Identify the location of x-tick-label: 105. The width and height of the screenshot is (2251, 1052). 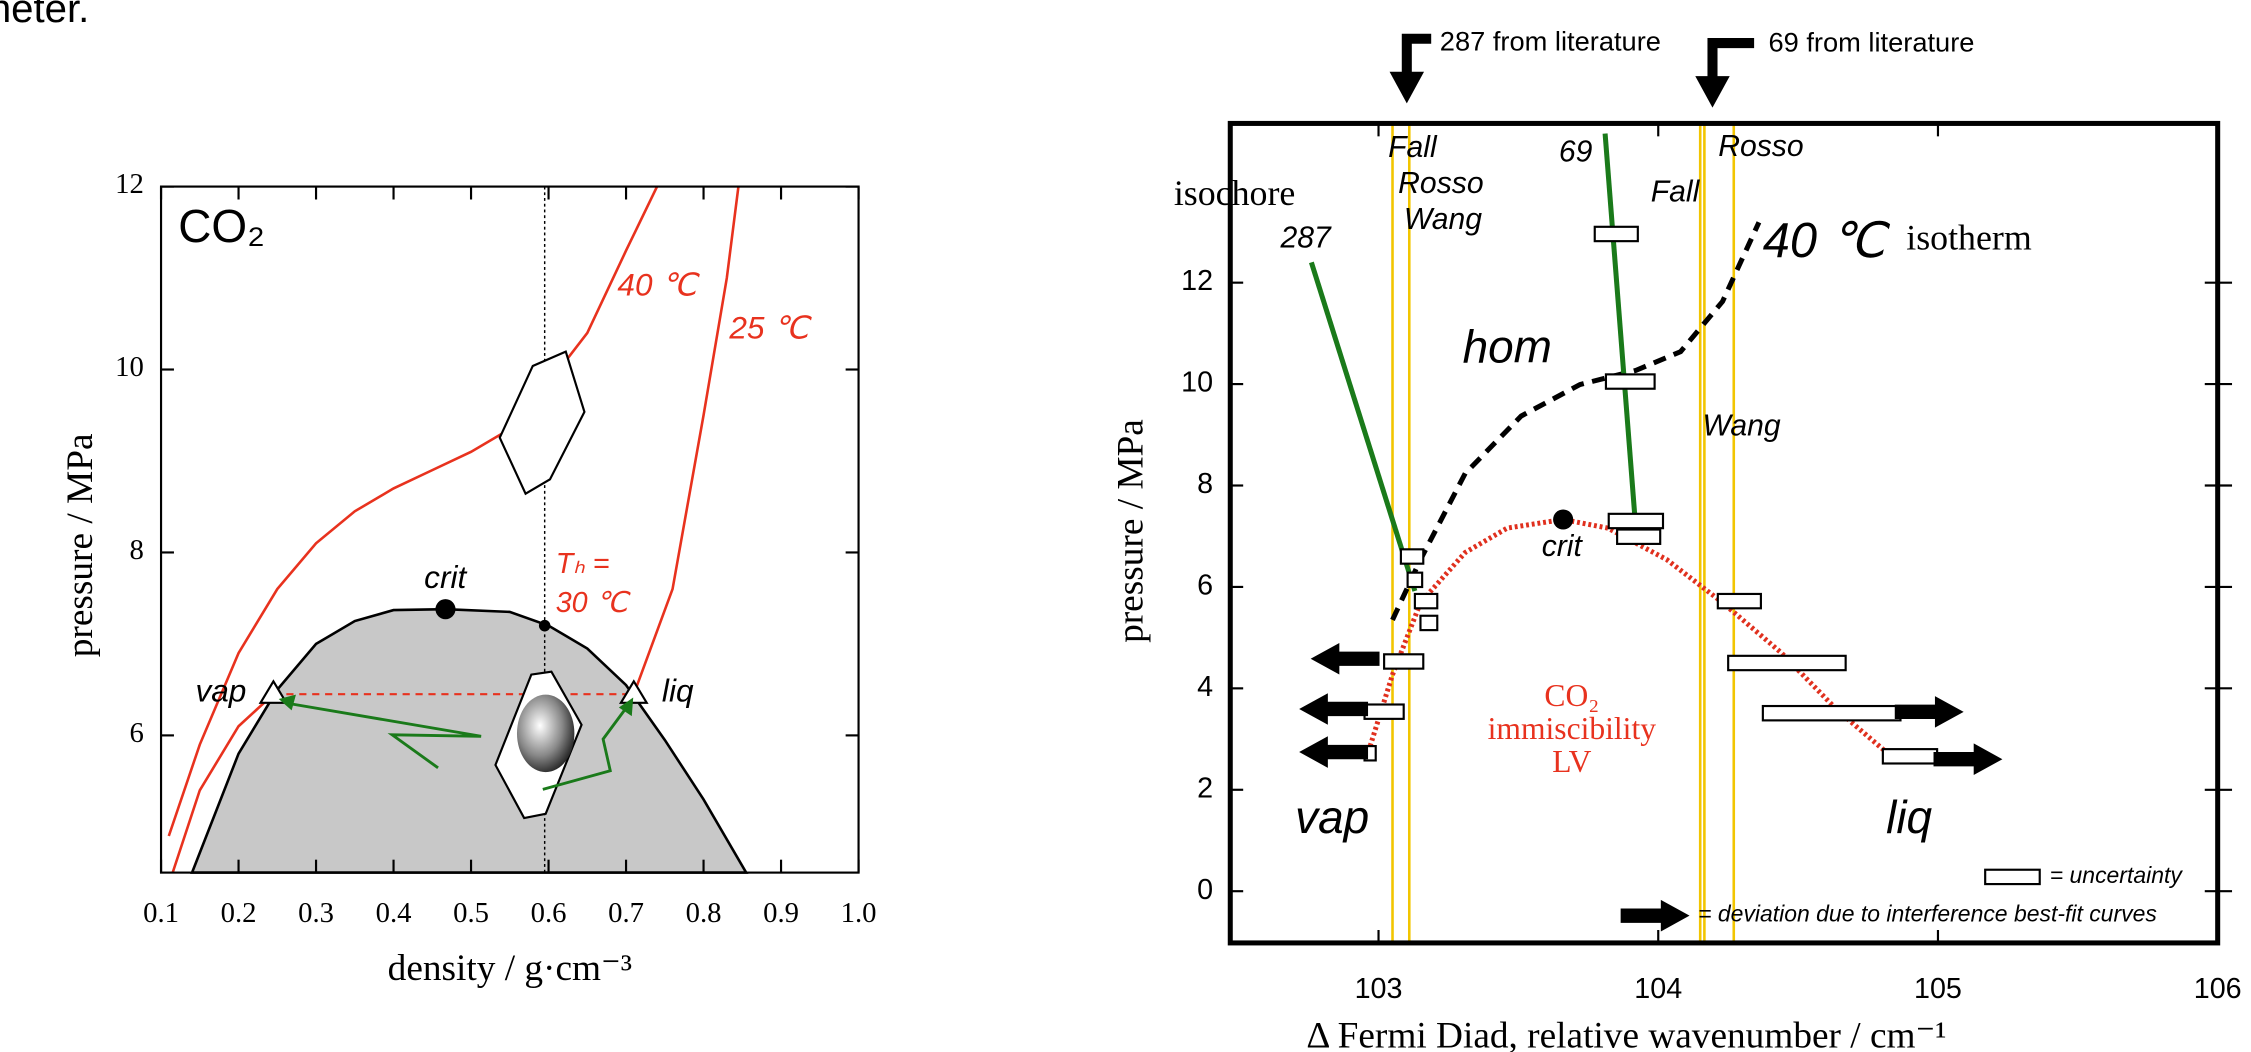
(1938, 989).